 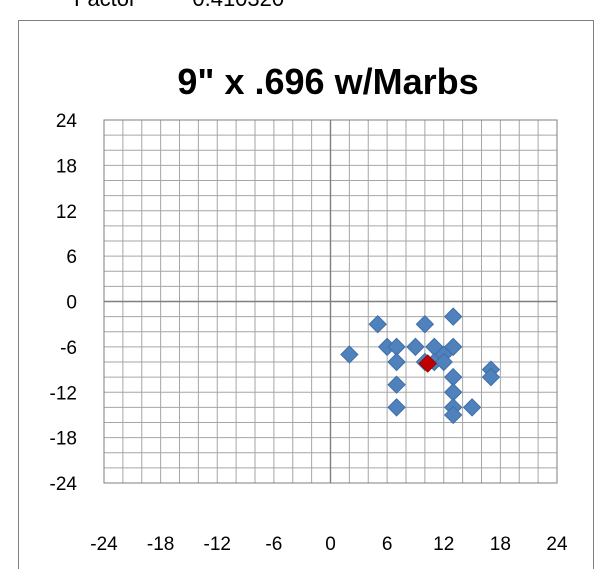 What do you see at coordinates (64, 484) in the screenshot?
I see `y-tick-label: -24` at bounding box center [64, 484].